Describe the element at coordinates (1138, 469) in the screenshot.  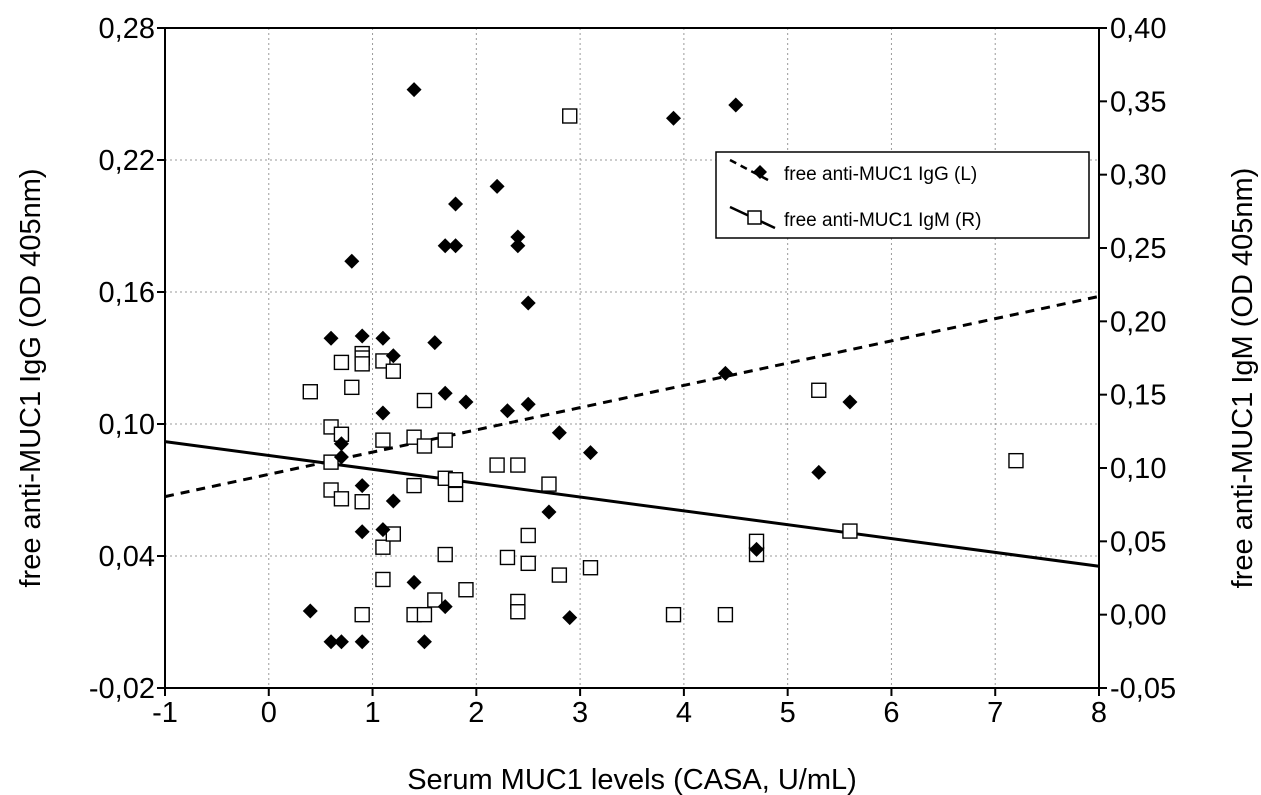
I see `y-right-tick-label: 0,10` at that location.